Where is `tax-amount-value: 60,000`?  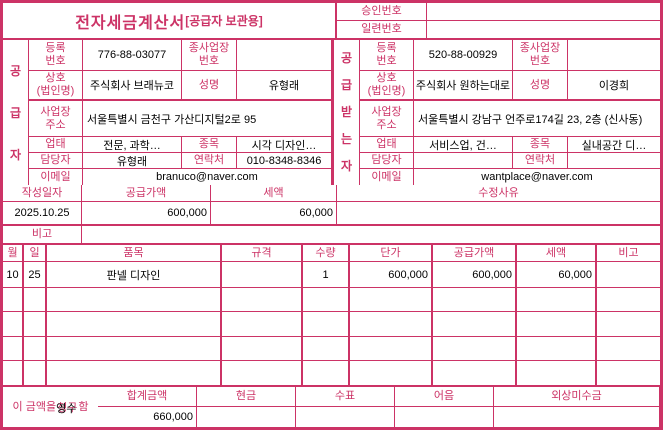
tax-amount-value: 60,000 is located at coordinates (274, 214).